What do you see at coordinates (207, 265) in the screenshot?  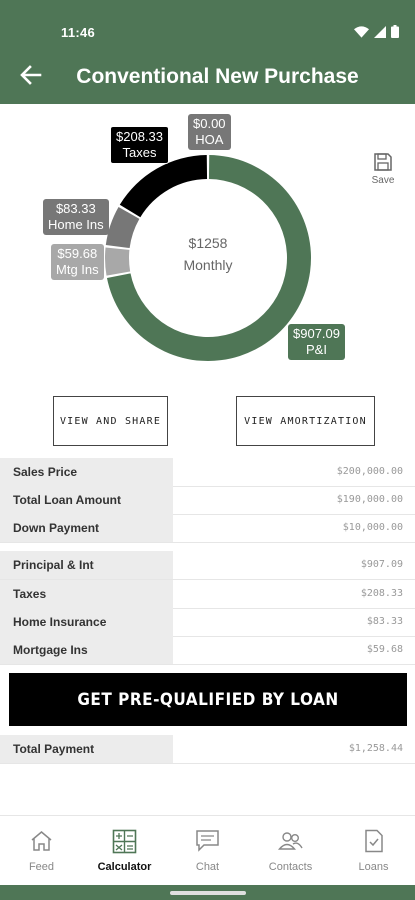 I see `donut-center-label: Monthly` at bounding box center [207, 265].